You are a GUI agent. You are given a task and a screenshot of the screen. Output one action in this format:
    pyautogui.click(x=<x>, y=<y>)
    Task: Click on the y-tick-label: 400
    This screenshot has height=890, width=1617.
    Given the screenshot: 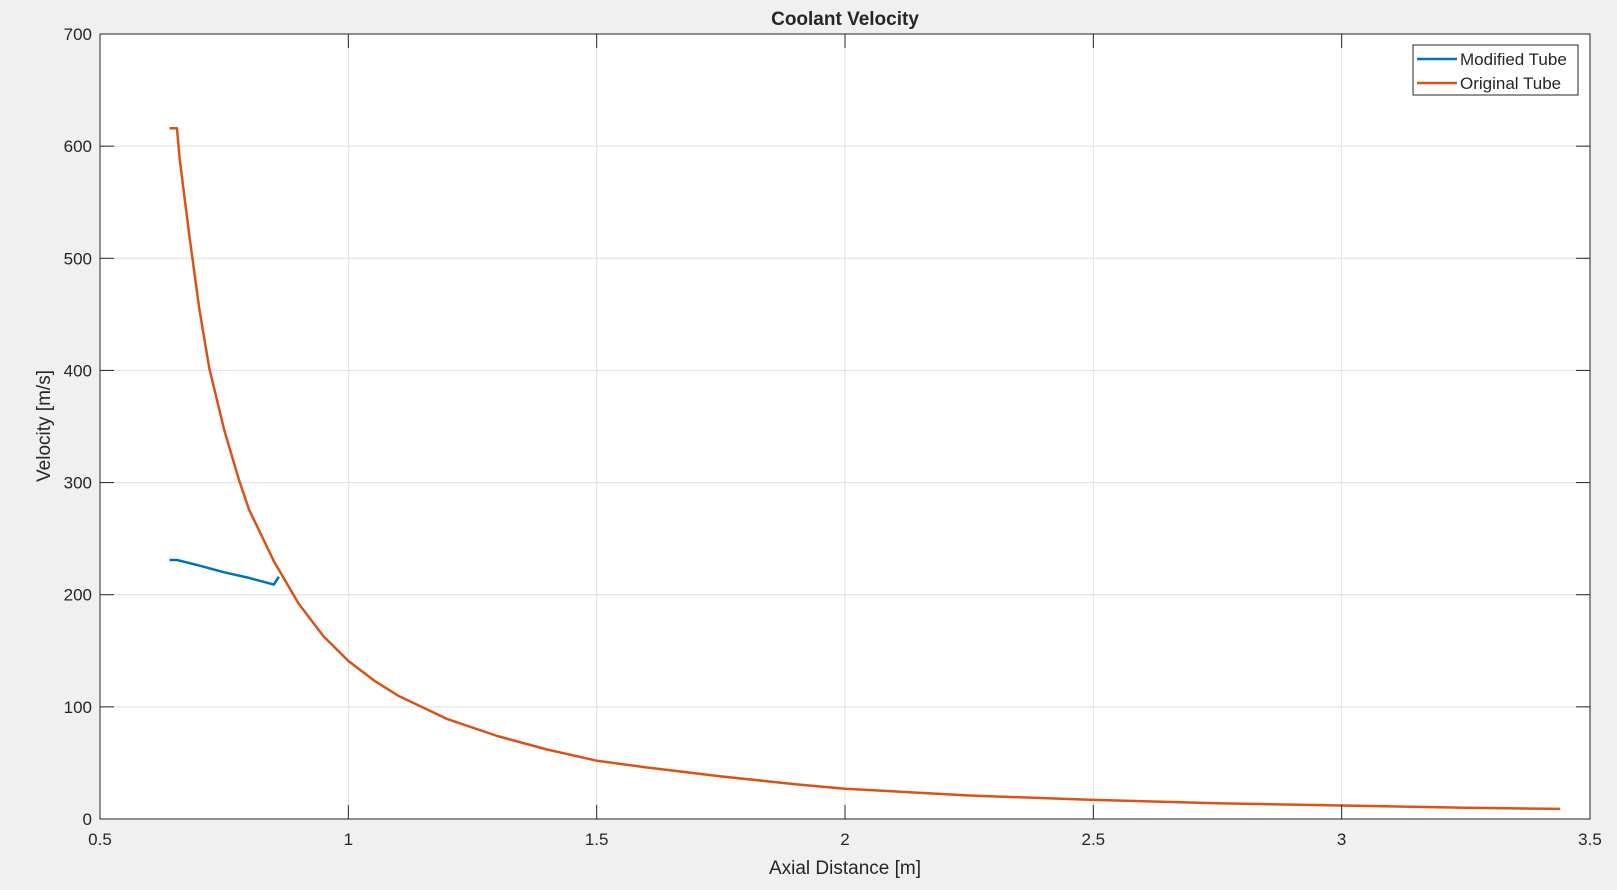 What is the action you would take?
    pyautogui.click(x=78, y=370)
    